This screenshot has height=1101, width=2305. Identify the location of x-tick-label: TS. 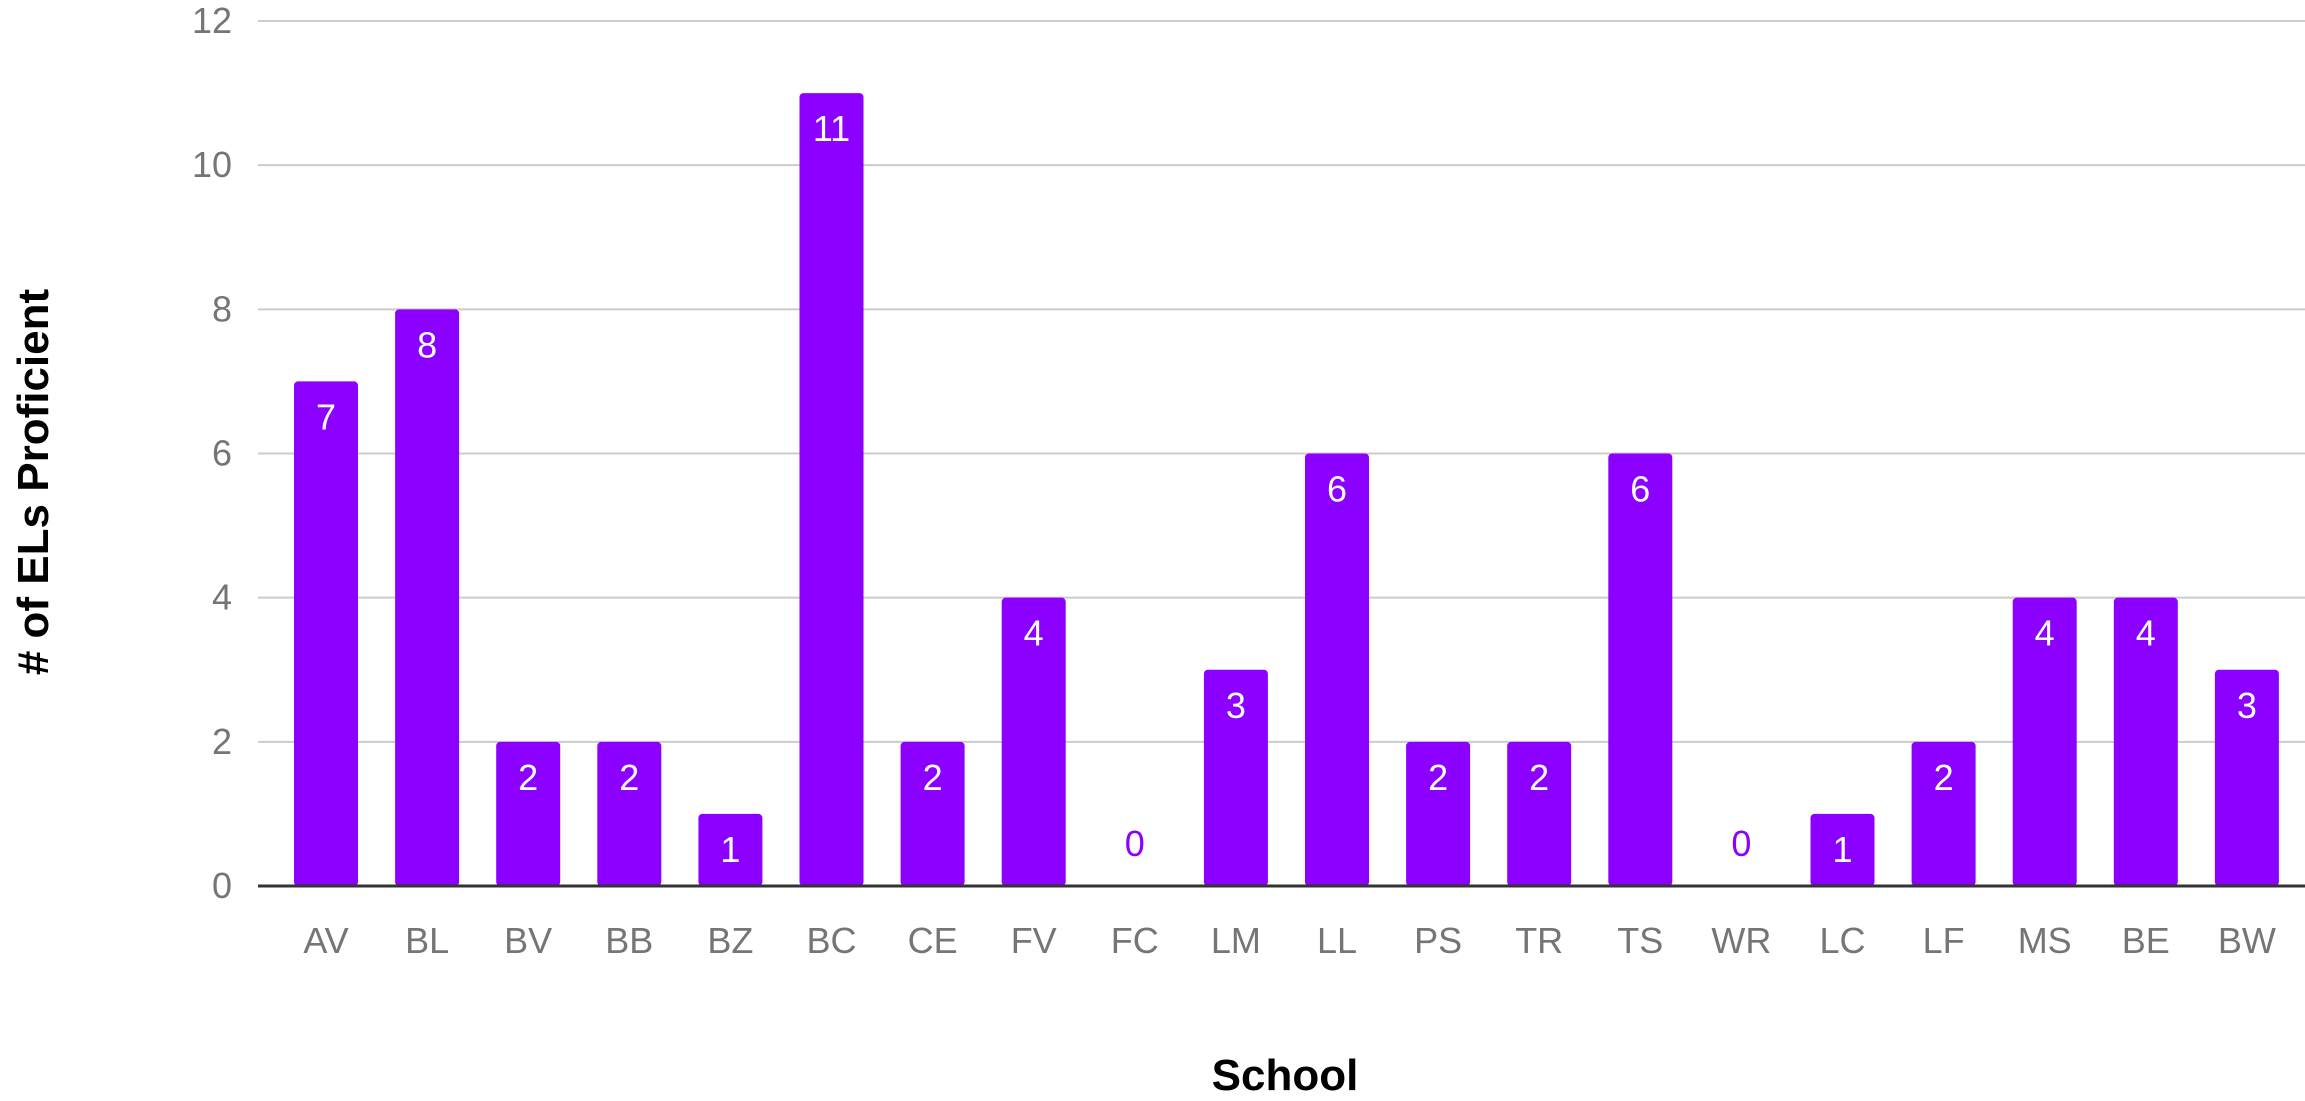
(1640, 940).